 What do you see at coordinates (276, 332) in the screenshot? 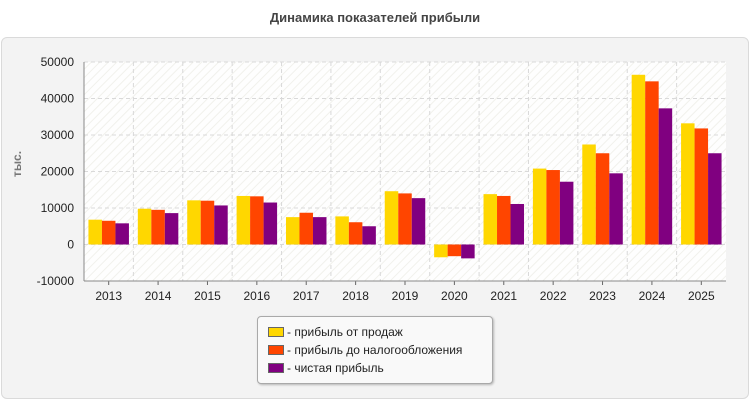
I see `legend-swatch-sales-profit` at bounding box center [276, 332].